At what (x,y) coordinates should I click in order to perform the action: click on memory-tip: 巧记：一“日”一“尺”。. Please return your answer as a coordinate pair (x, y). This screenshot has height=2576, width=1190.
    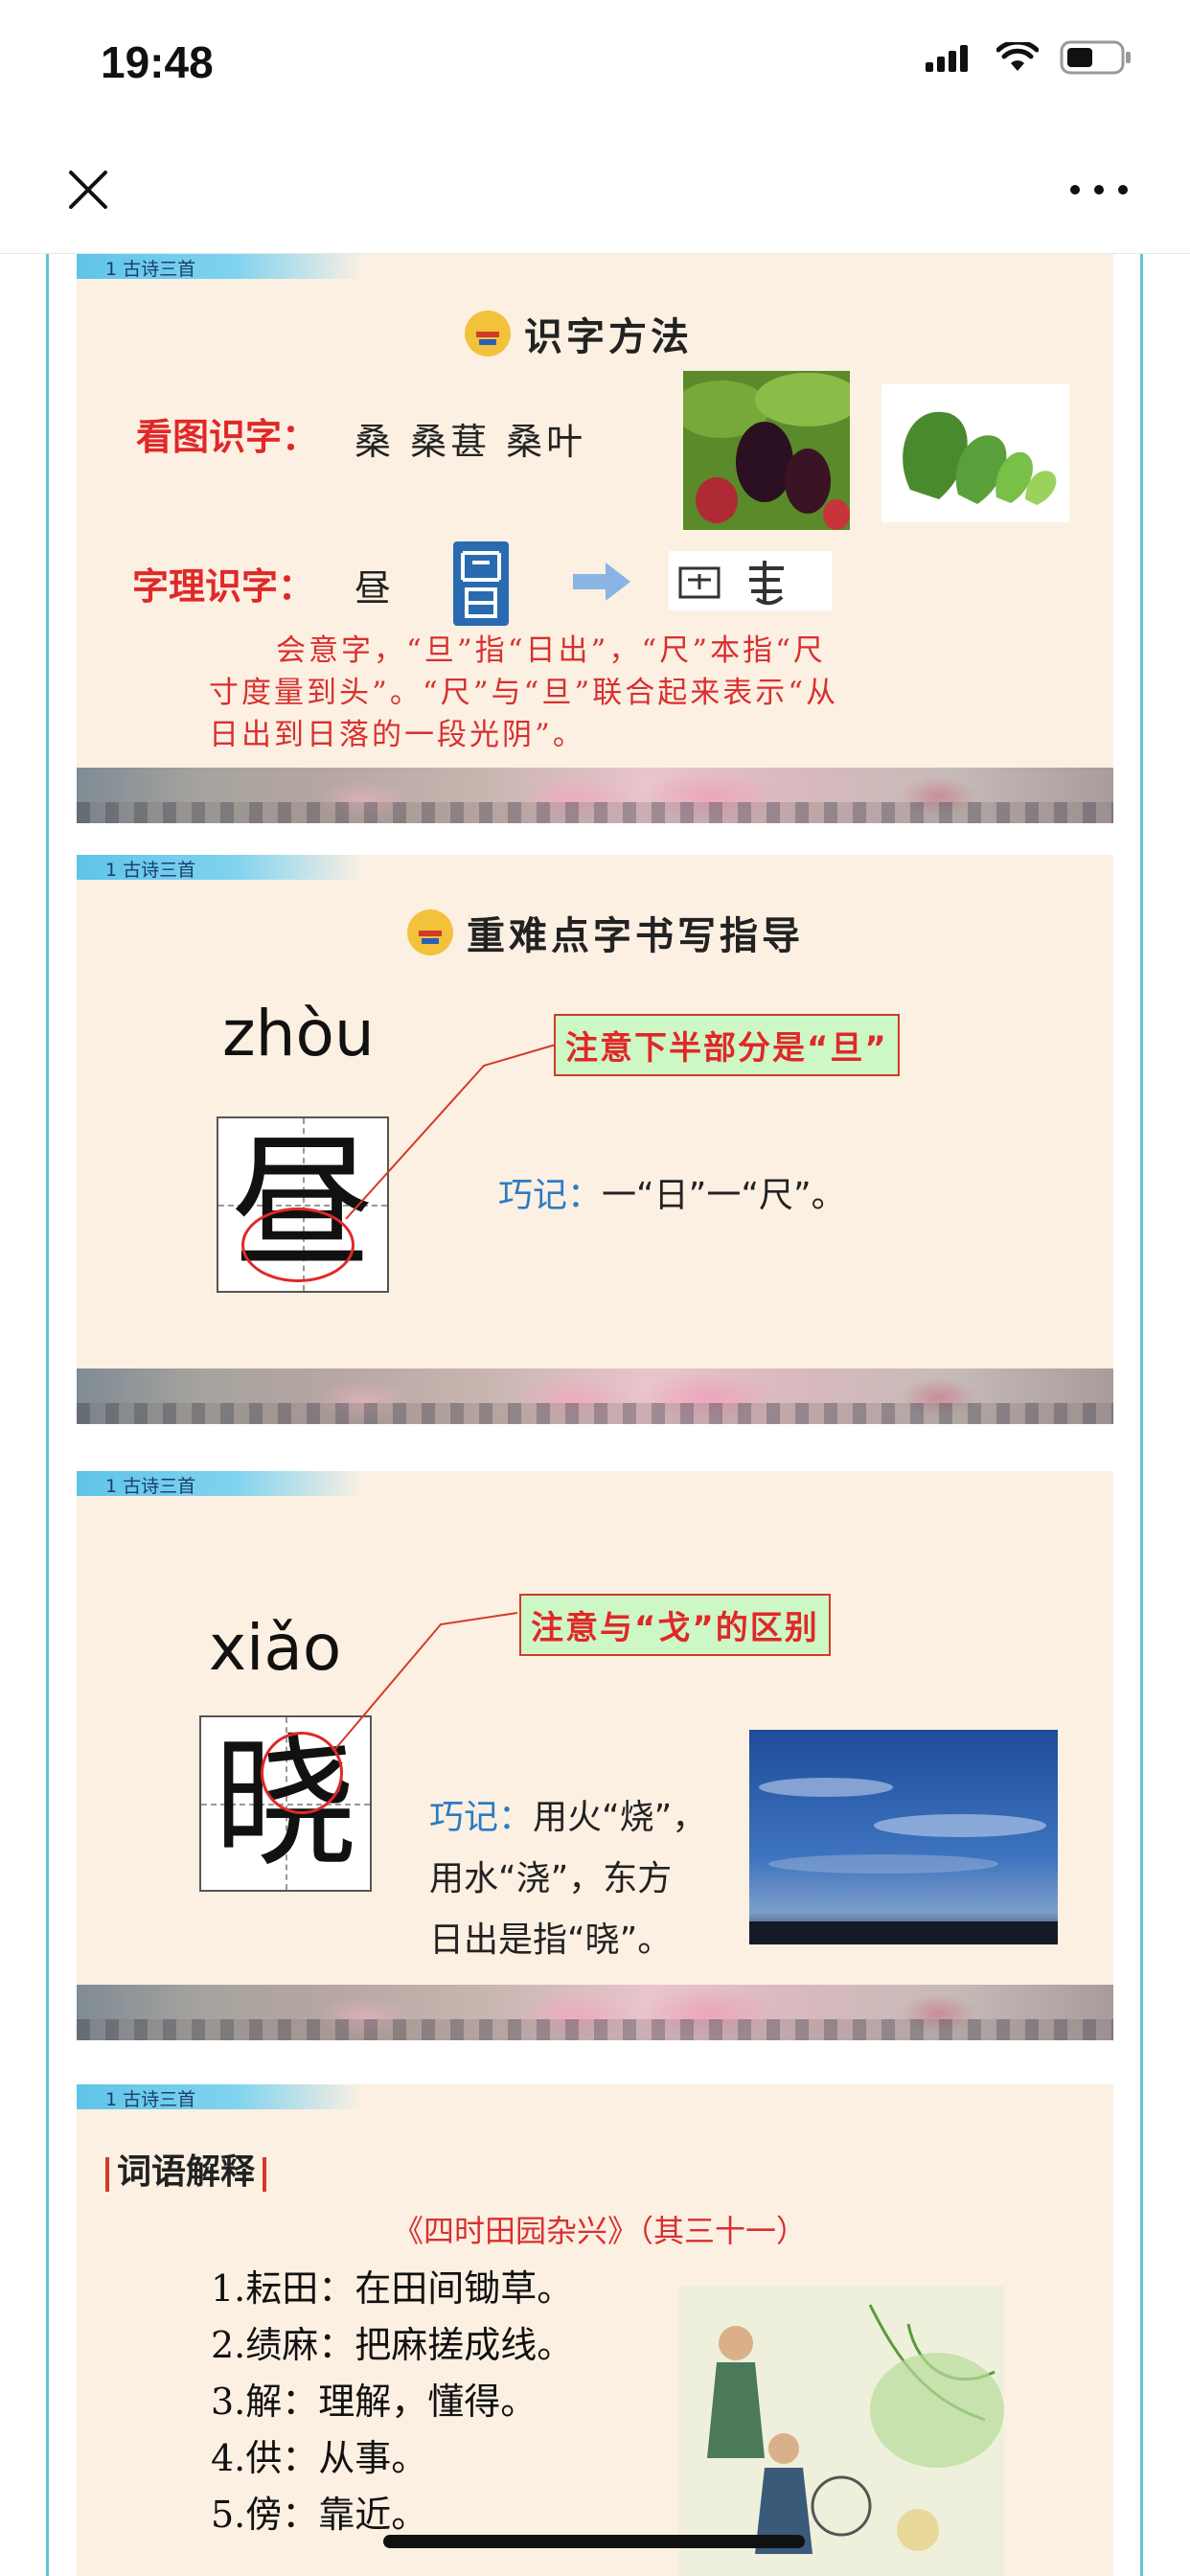
    Looking at the image, I should click on (672, 1196).